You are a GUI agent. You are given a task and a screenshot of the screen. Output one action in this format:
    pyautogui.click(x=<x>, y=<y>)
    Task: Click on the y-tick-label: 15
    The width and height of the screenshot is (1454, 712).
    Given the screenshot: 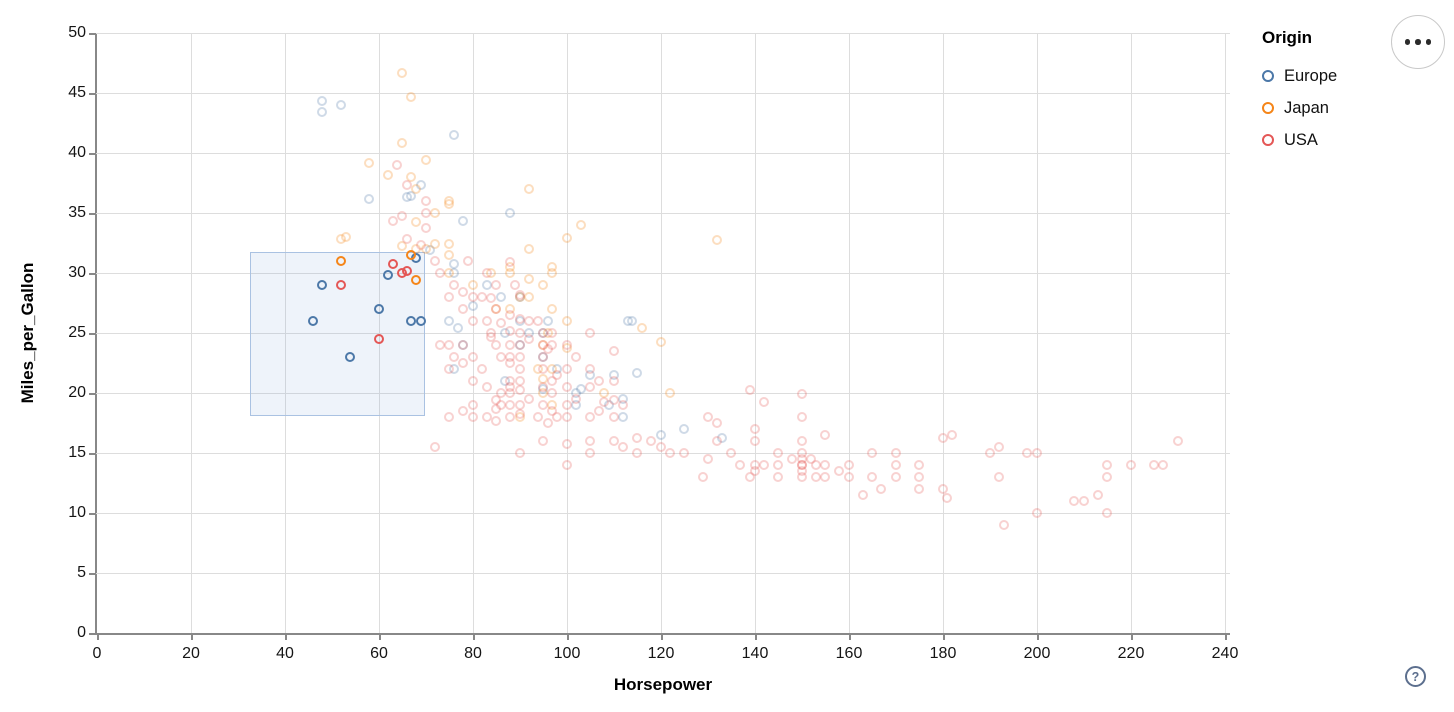 What is the action you would take?
    pyautogui.click(x=77, y=452)
    